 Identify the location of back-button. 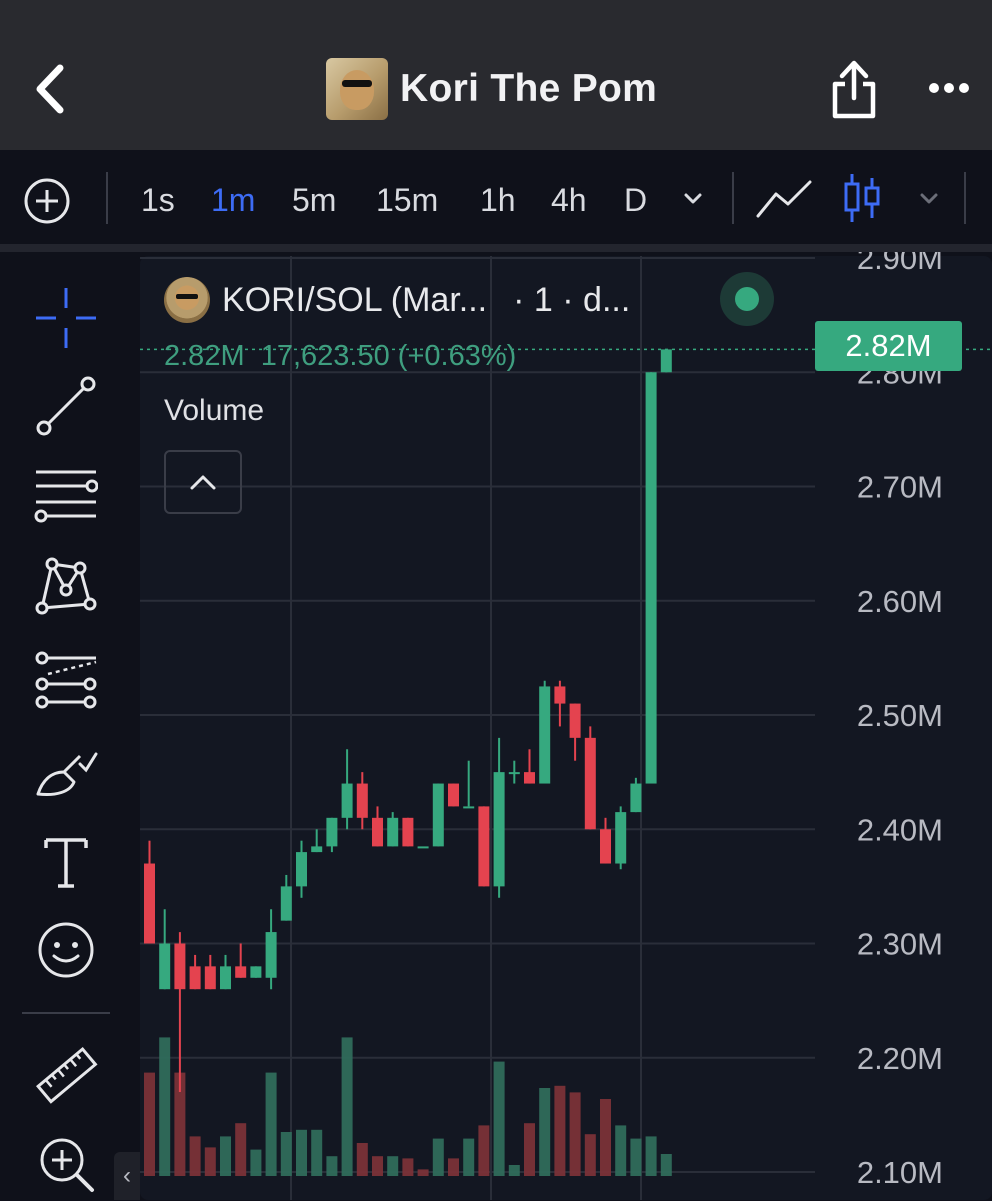
(53, 89).